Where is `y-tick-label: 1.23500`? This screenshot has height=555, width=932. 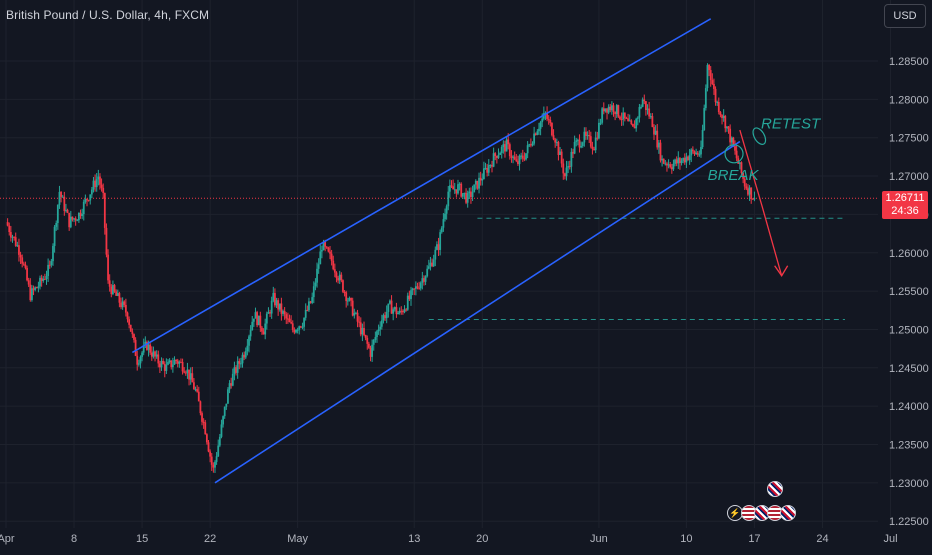 y-tick-label: 1.23500 is located at coordinates (909, 446).